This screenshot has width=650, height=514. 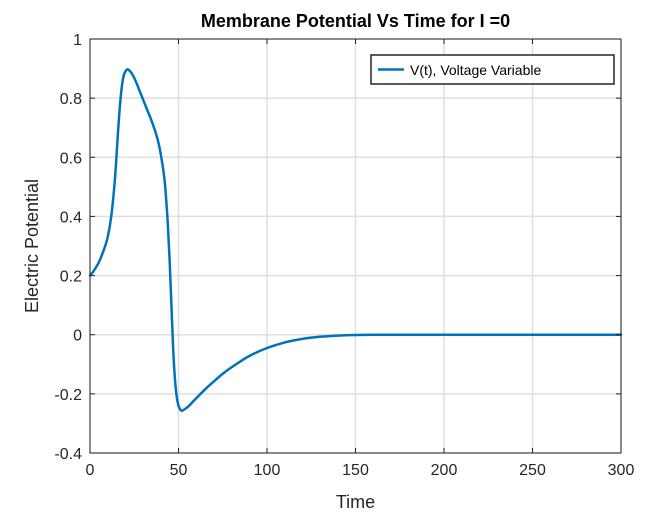 What do you see at coordinates (71, 277) in the screenshot?
I see `y-tick-label: 0.2` at bounding box center [71, 277].